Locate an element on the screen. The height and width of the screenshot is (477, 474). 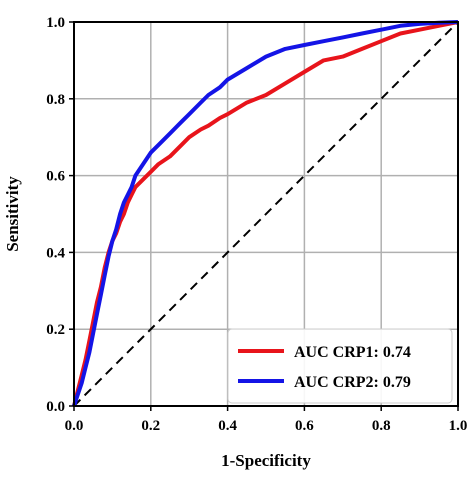
legend: AUC CRP1: 0.74 AUC CRP2: 0.79 is located at coordinates (340, 366).